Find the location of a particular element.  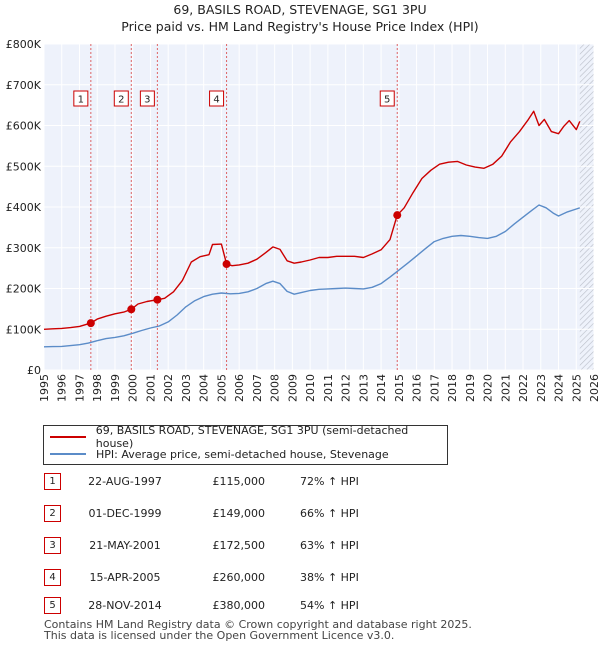

y-tick-label: £300K is located at coordinates (24, 248).